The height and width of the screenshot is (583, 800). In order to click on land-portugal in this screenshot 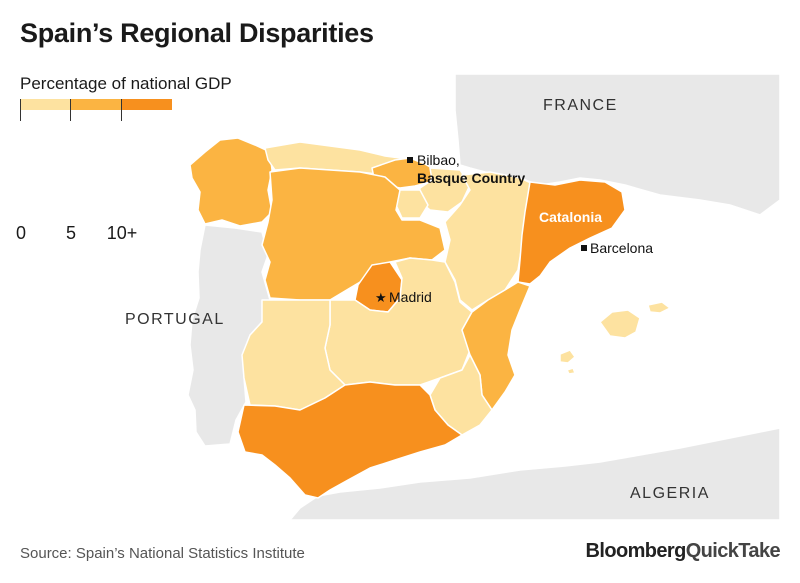, I will do `click(229, 335)`.